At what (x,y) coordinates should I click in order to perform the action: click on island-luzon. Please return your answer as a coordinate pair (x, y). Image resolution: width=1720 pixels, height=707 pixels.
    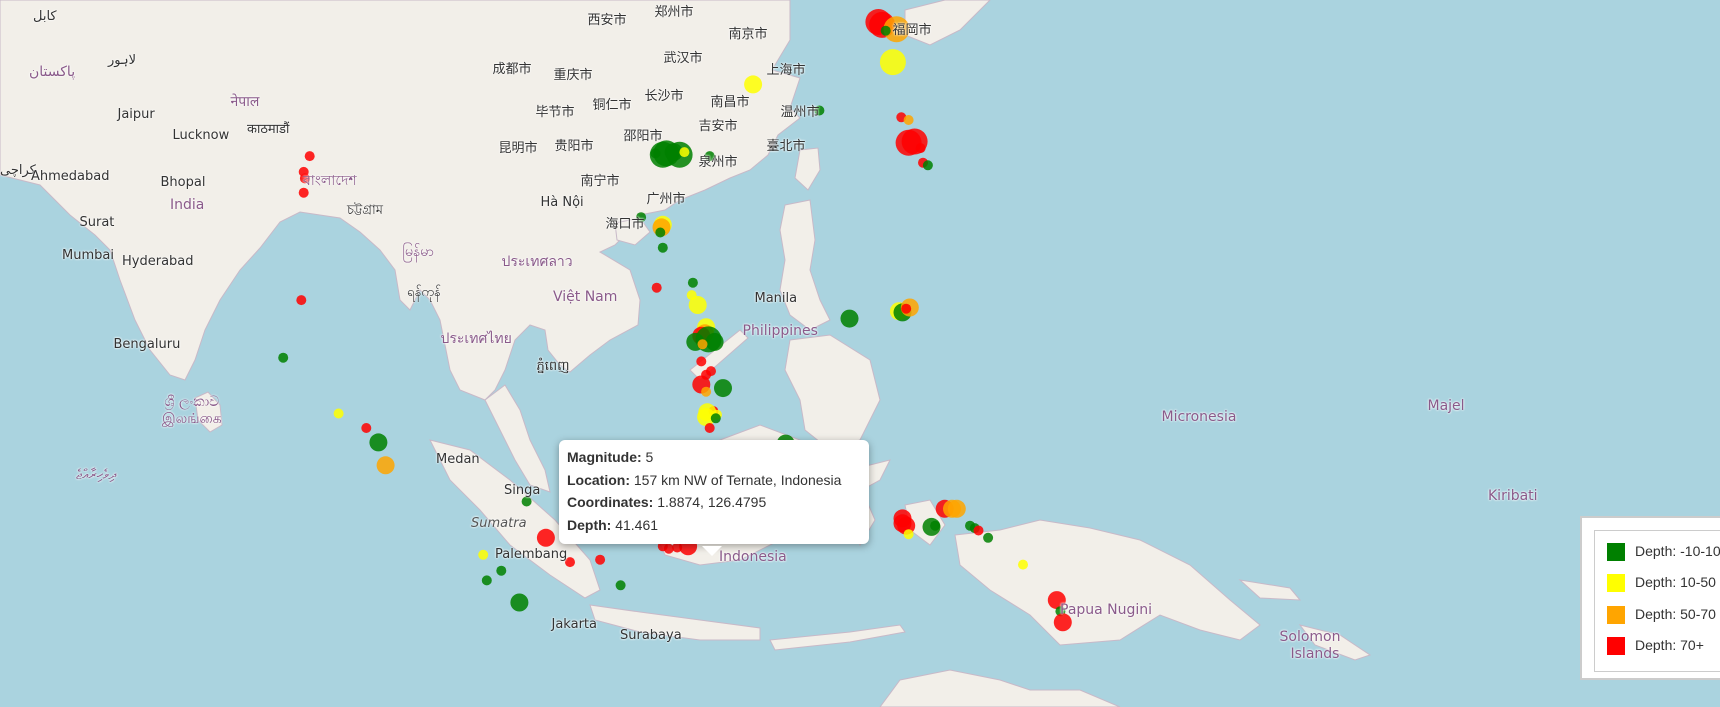
    Looking at the image, I should click on (805, 265).